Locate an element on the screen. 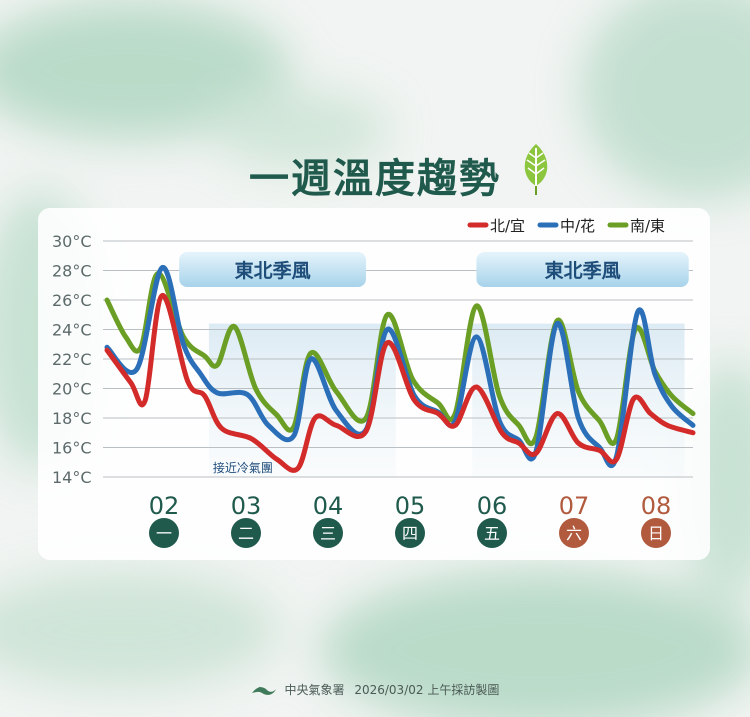 The height and width of the screenshot is (717, 750). leaf-icon is located at coordinates (536, 169).